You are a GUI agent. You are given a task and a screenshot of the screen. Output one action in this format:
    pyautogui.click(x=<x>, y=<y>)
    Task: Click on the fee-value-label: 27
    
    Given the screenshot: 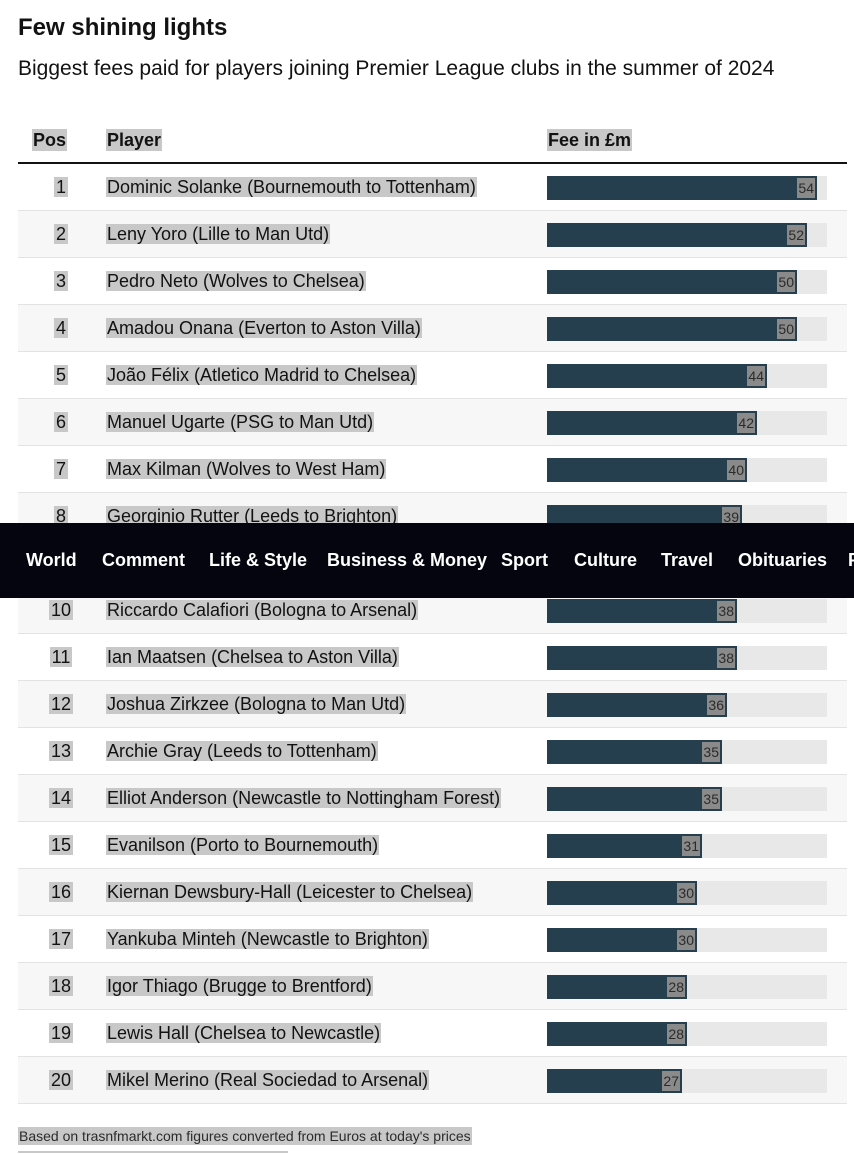 What is the action you would take?
    pyautogui.click(x=672, y=1081)
    